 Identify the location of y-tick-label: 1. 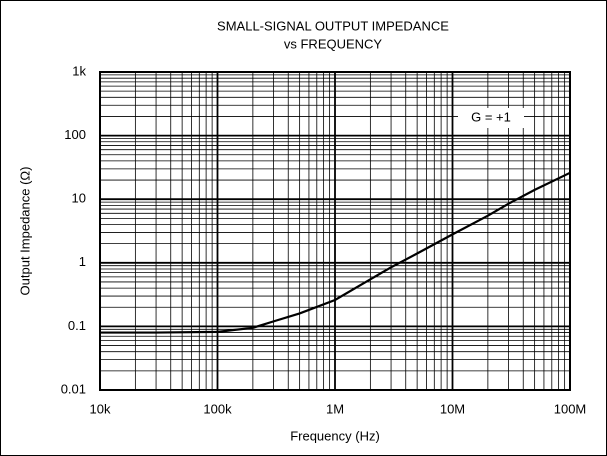
(82, 261).